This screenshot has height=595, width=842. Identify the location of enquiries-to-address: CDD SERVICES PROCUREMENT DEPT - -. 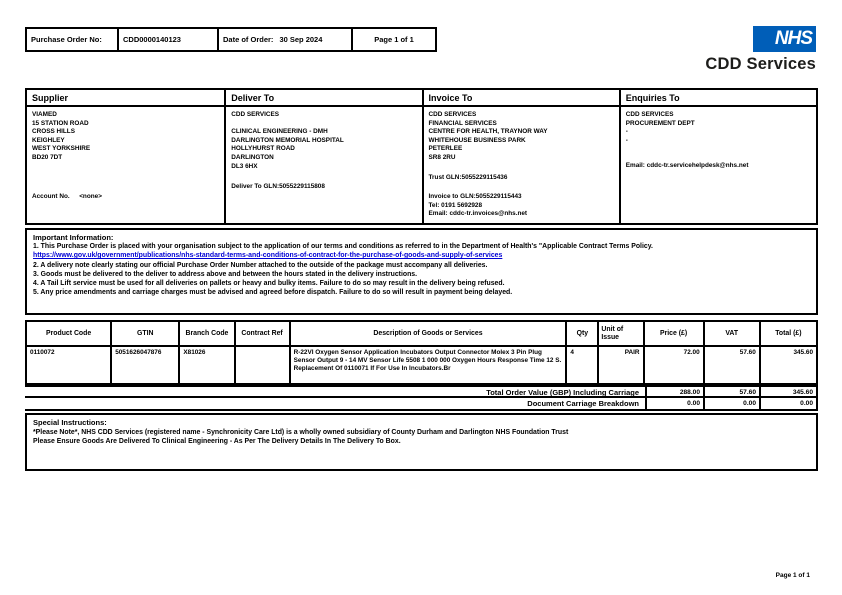
(660, 127).